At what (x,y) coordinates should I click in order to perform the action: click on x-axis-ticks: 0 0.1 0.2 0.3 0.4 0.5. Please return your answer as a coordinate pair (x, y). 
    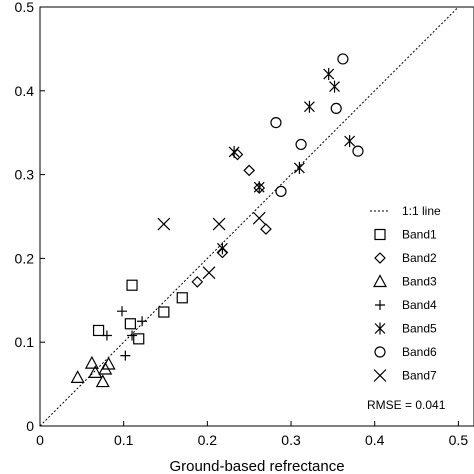
    Looking at the image, I should click on (252, 434).